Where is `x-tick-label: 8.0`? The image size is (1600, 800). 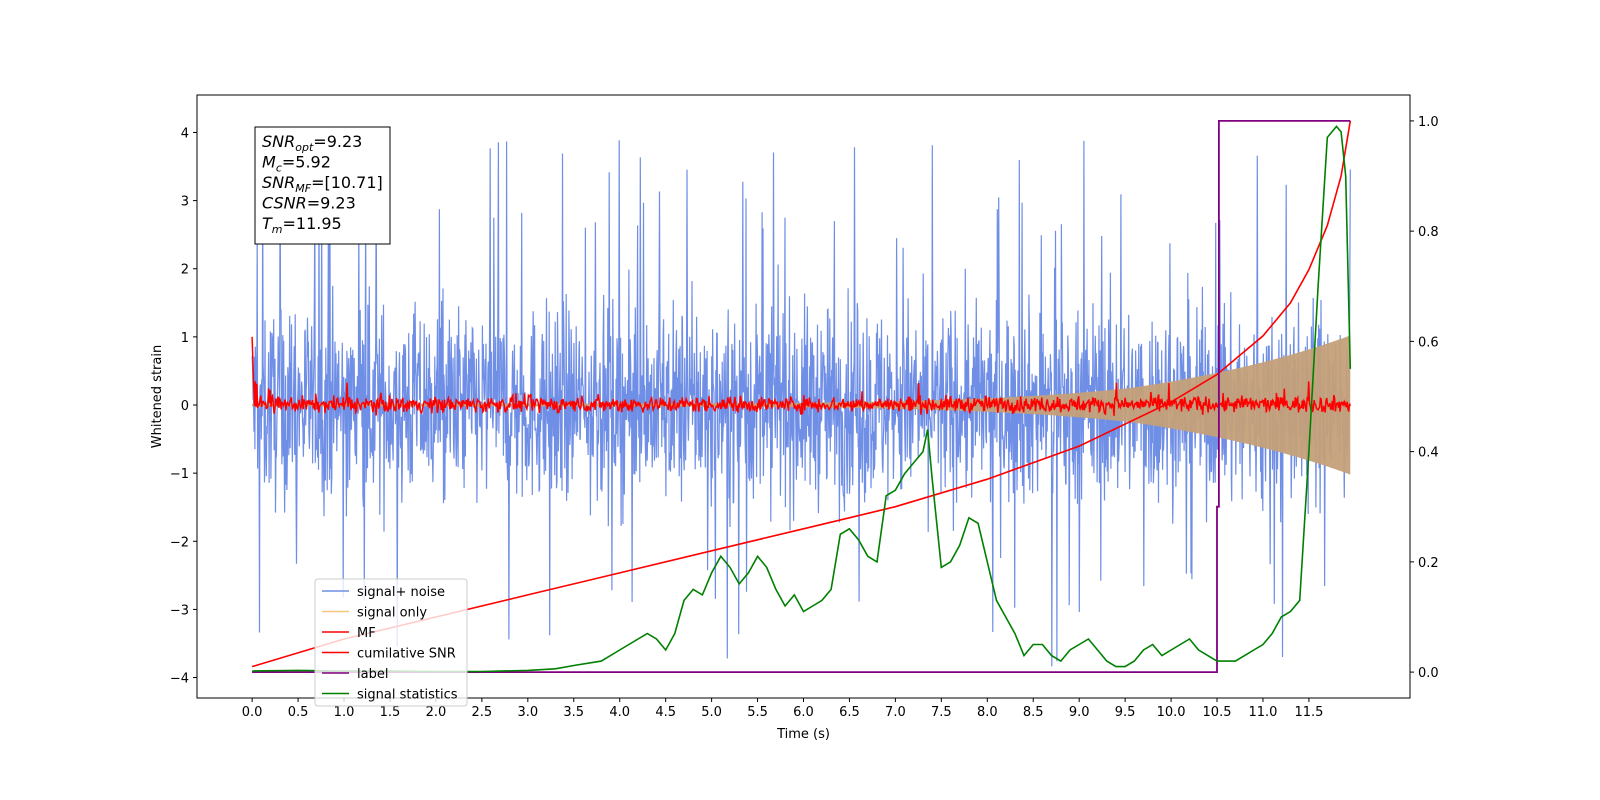 x-tick-label: 8.0 is located at coordinates (987, 712).